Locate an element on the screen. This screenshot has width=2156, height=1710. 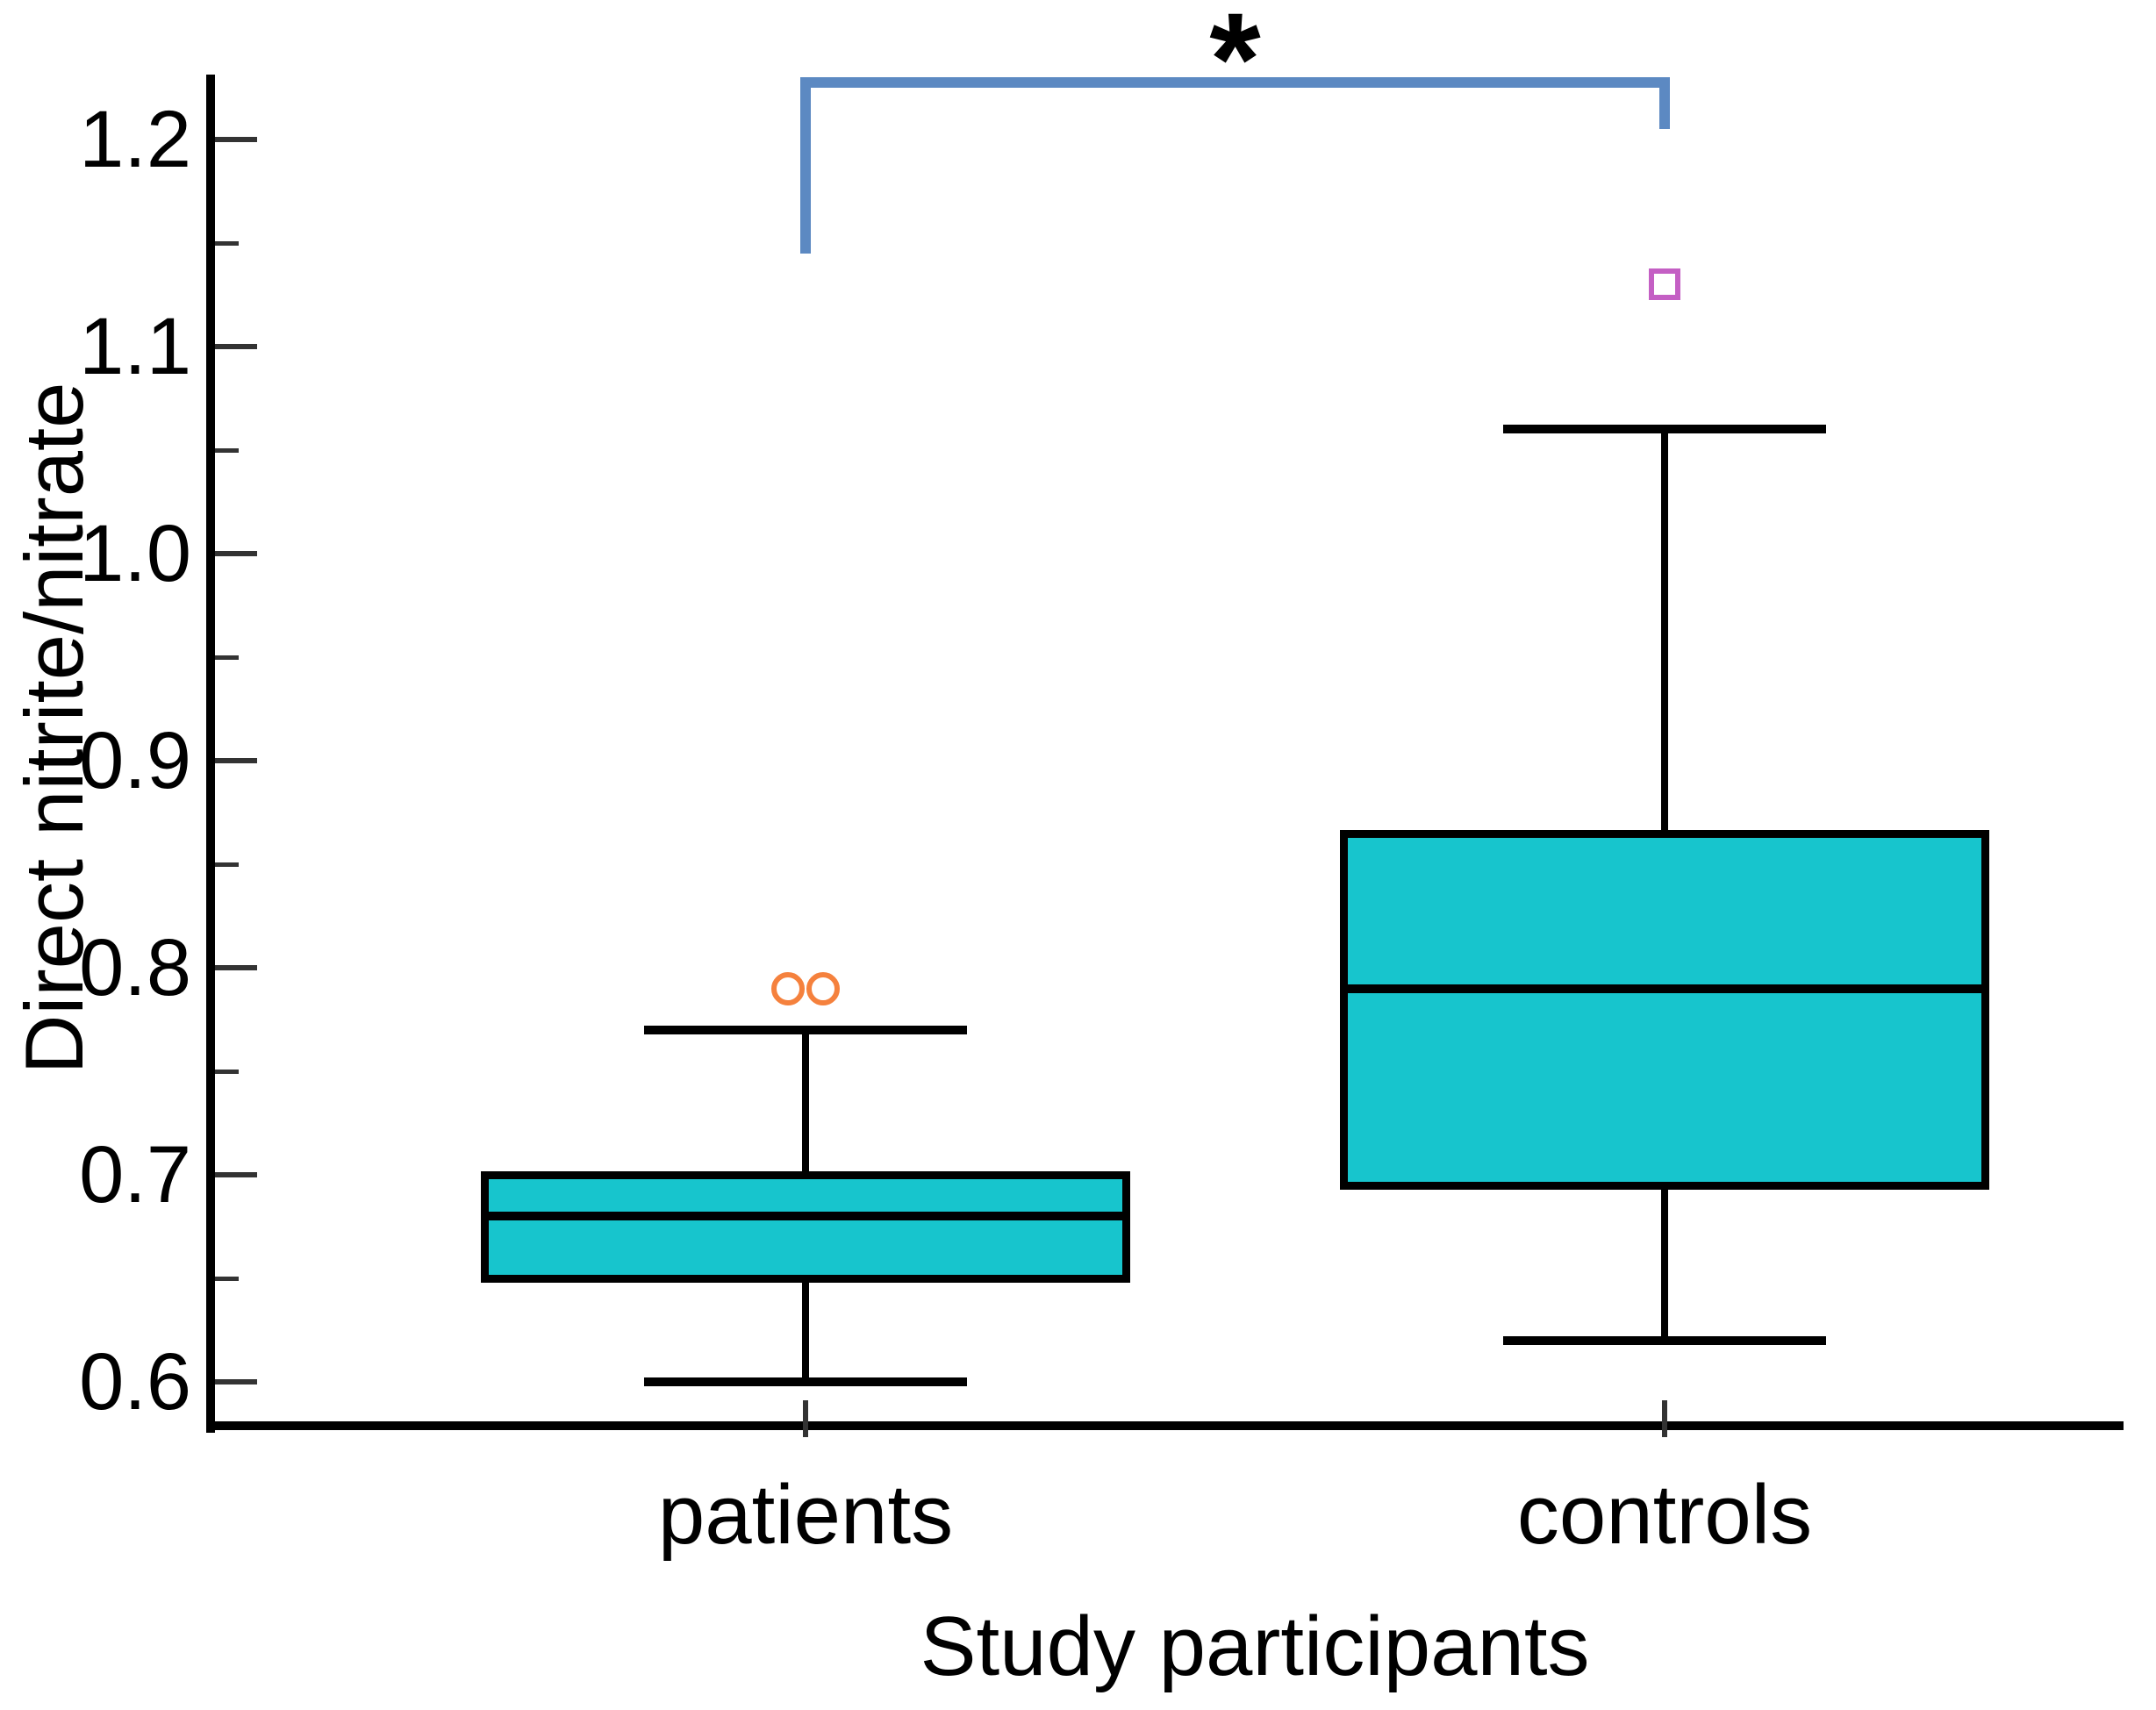
significance-bracket-left is located at coordinates (805, 166).